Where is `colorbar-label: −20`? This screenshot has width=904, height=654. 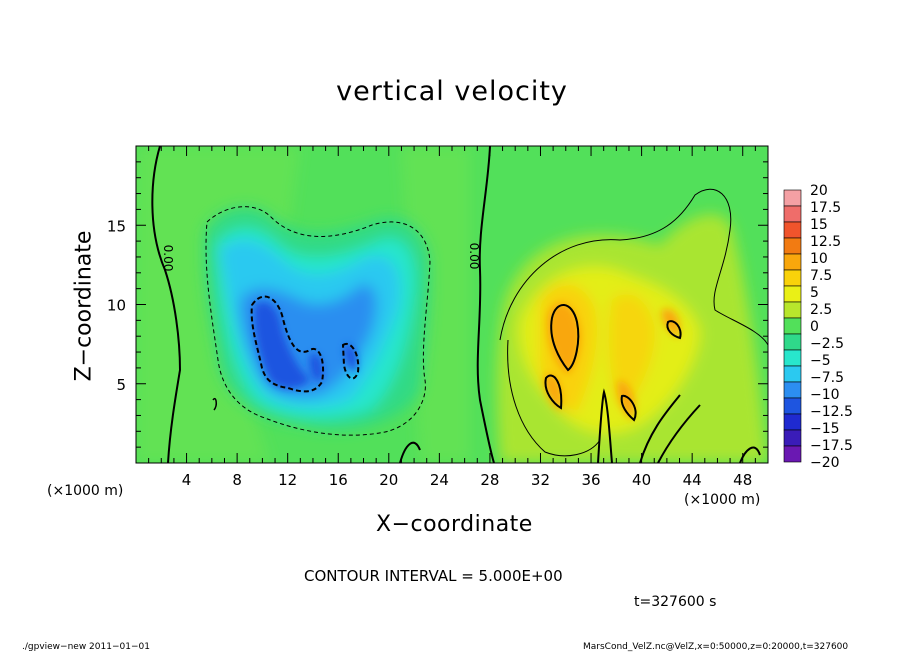
colorbar-label: −20 is located at coordinates (825, 463).